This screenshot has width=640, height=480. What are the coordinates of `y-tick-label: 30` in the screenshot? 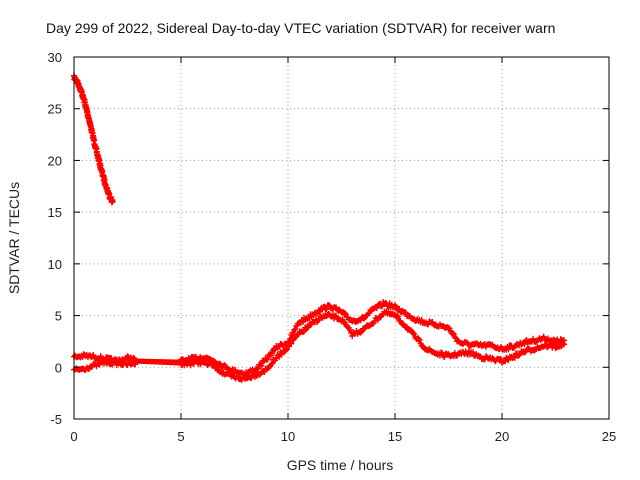 It's located at (55, 57).